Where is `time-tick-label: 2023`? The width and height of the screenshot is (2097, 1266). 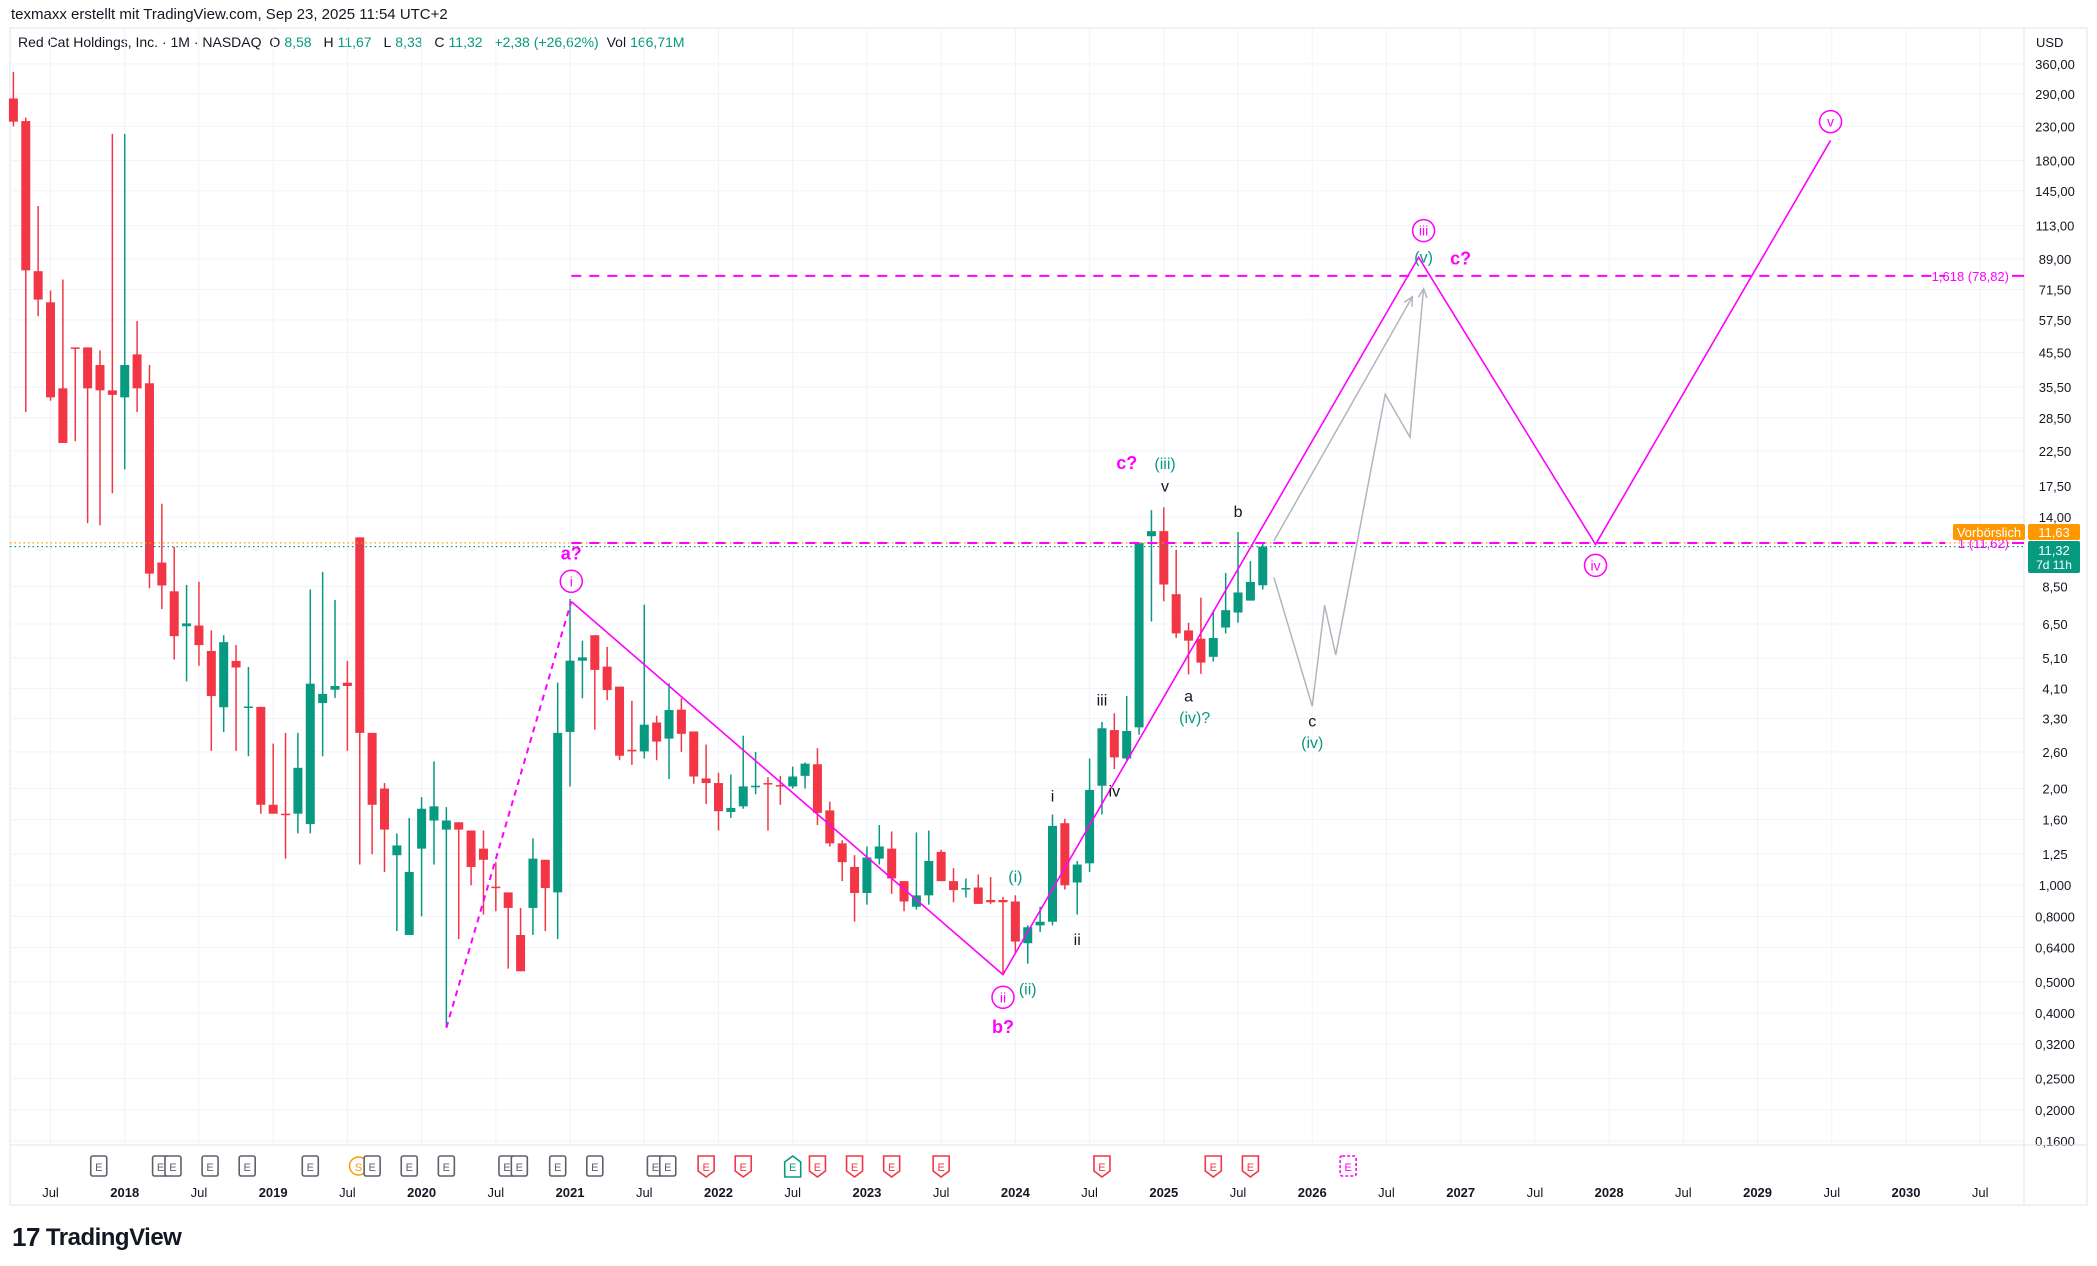 time-tick-label: 2023 is located at coordinates (866, 1192).